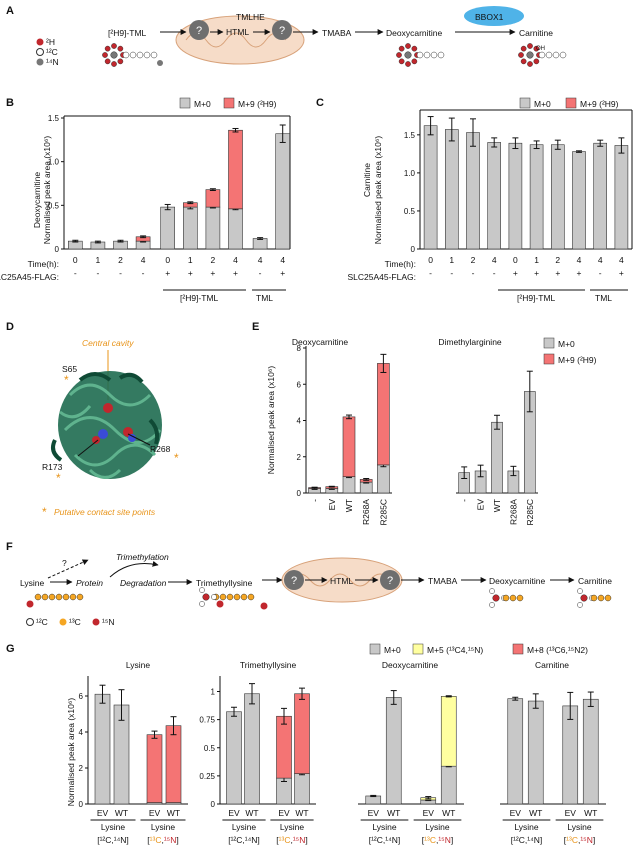 This screenshot has width=640, height=859. What do you see at coordinates (301, 813) in the screenshot?
I see `G2-category-label: WT` at bounding box center [301, 813].